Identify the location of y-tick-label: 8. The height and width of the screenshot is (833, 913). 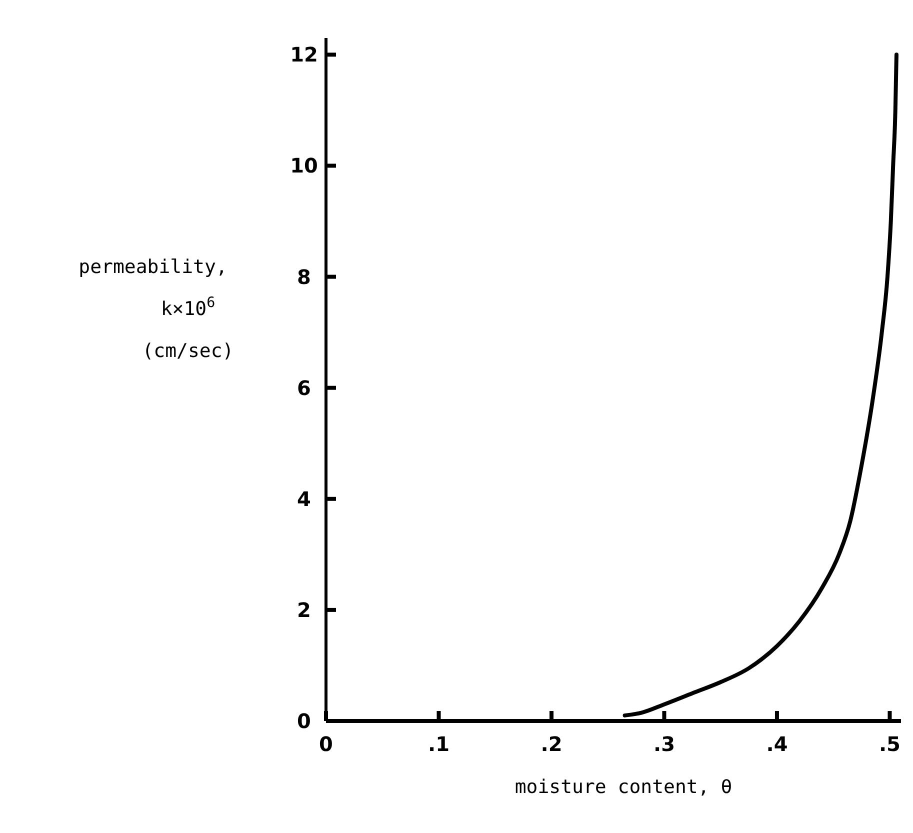
(304, 276).